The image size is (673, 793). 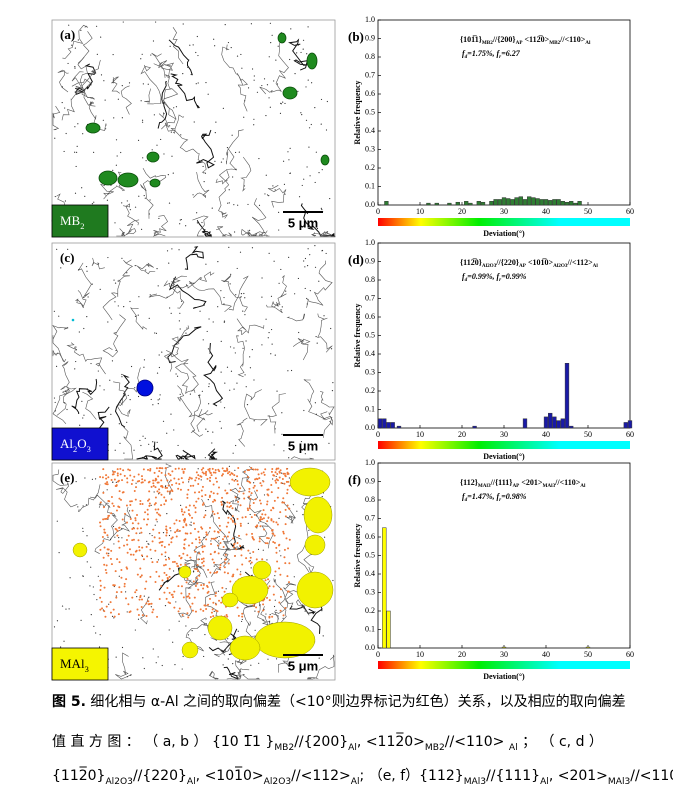 What do you see at coordinates (504, 665) in the screenshot?
I see `color-bar` at bounding box center [504, 665].